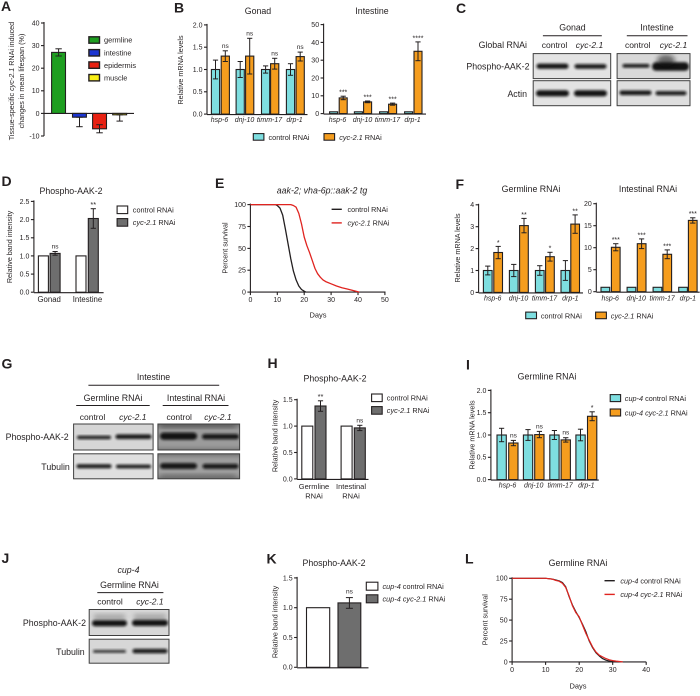 The height and width of the screenshot is (696, 700). What do you see at coordinates (351, 486) in the screenshot?
I see `svg-text: Intestinal` at bounding box center [351, 486].